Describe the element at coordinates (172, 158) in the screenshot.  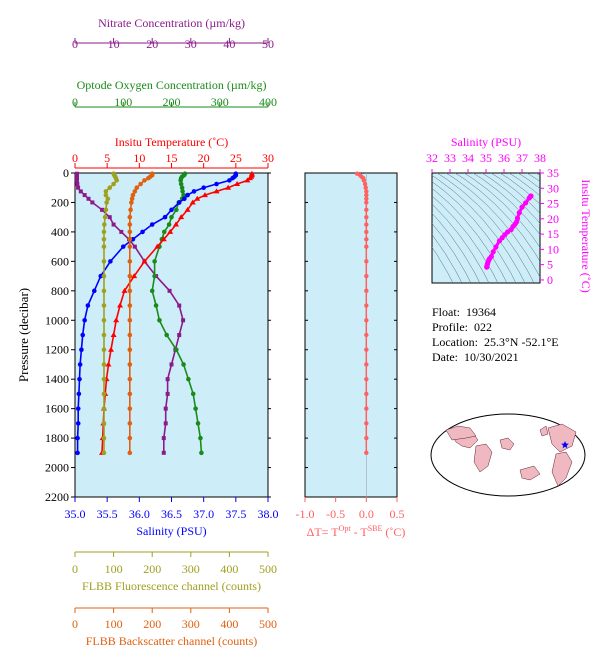
I see `axis-tick-label-temperature: 15` at that location.